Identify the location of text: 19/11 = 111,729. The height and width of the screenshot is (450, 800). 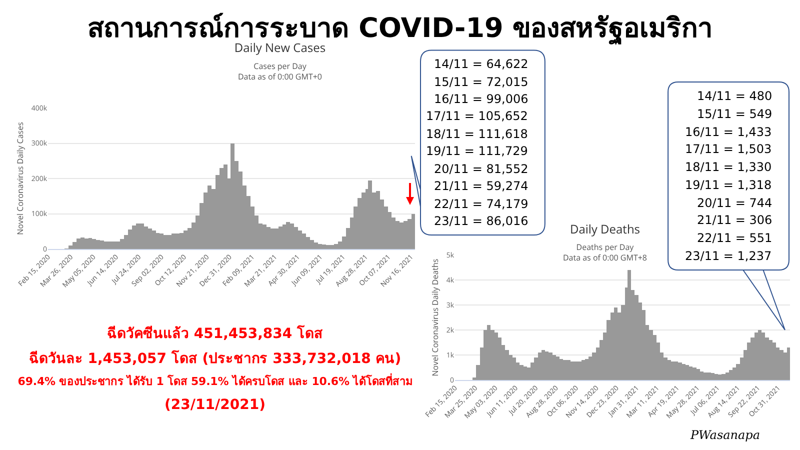
(477, 151).